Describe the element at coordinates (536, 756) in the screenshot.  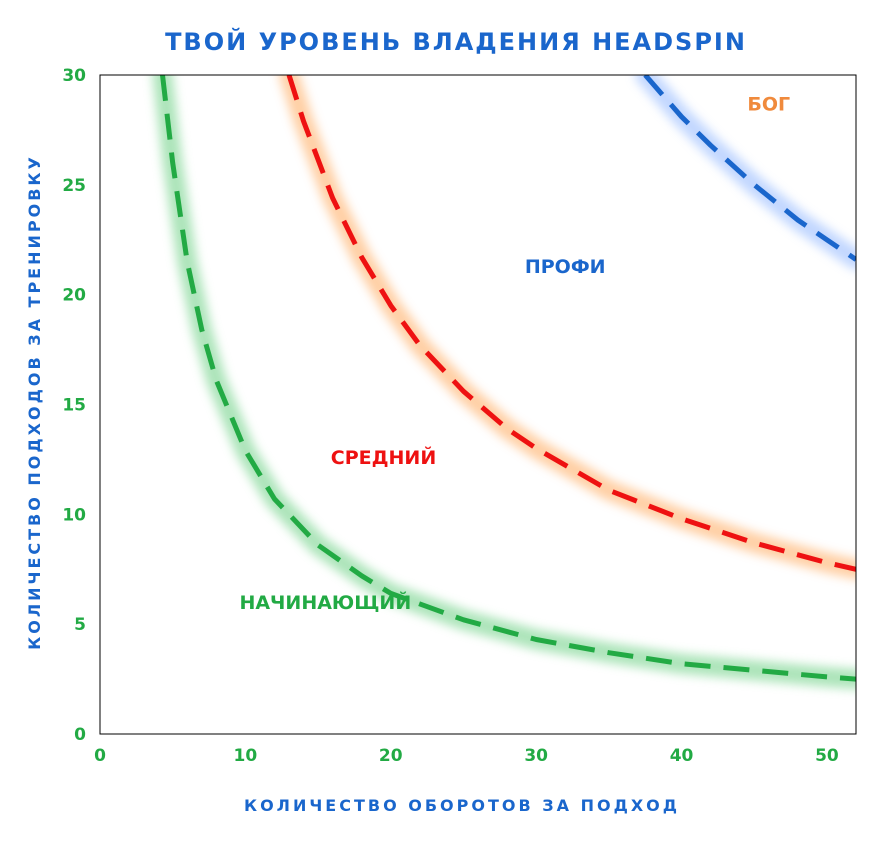
I see `x-tick-label: 30` at that location.